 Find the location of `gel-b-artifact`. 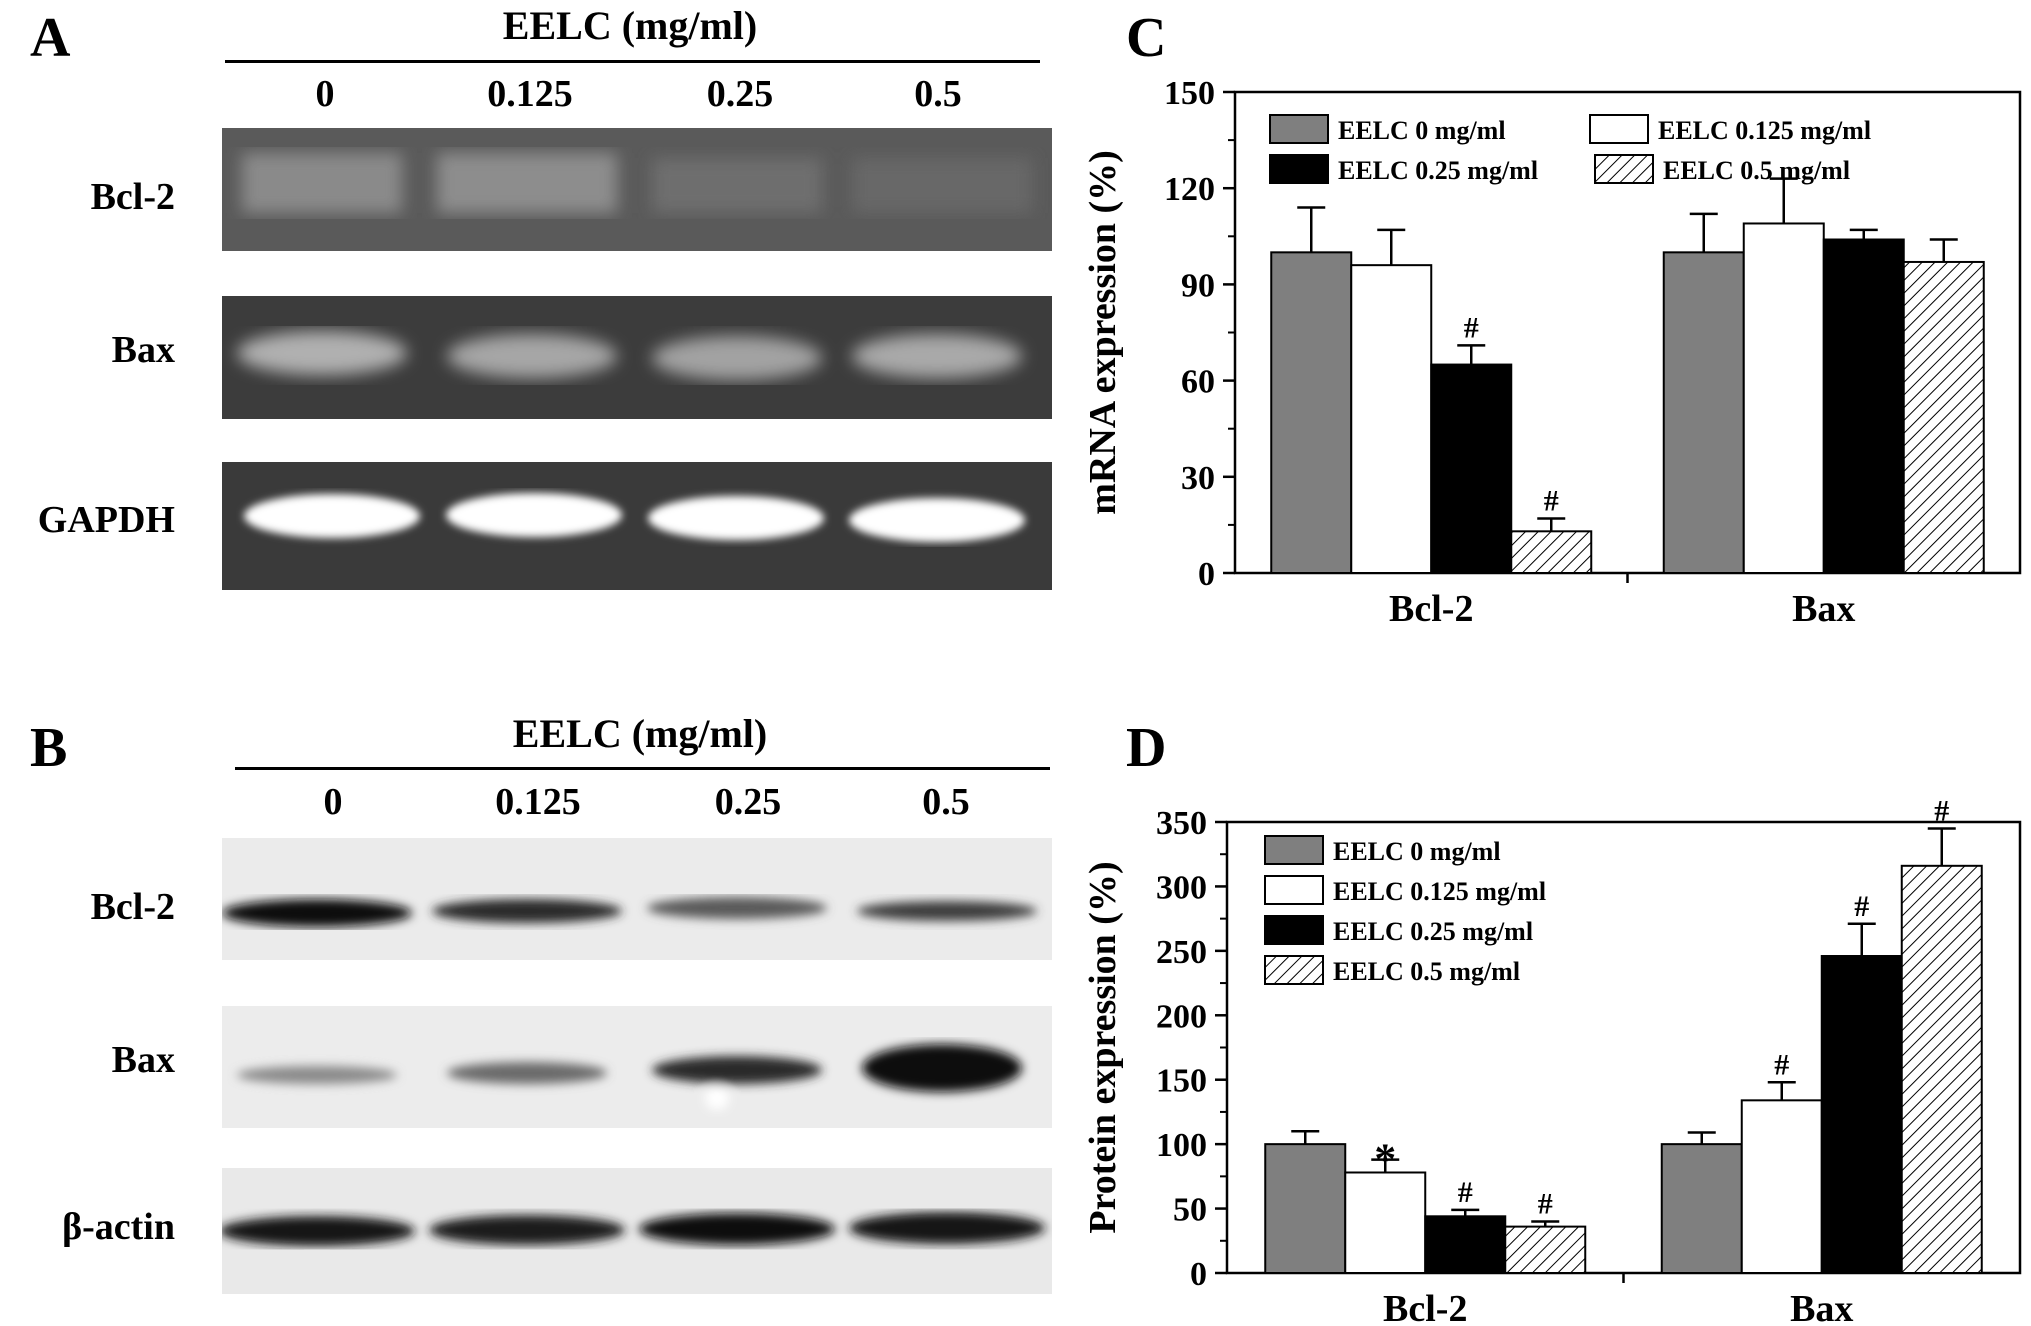

gel-b-artifact is located at coordinates (717, 1098).